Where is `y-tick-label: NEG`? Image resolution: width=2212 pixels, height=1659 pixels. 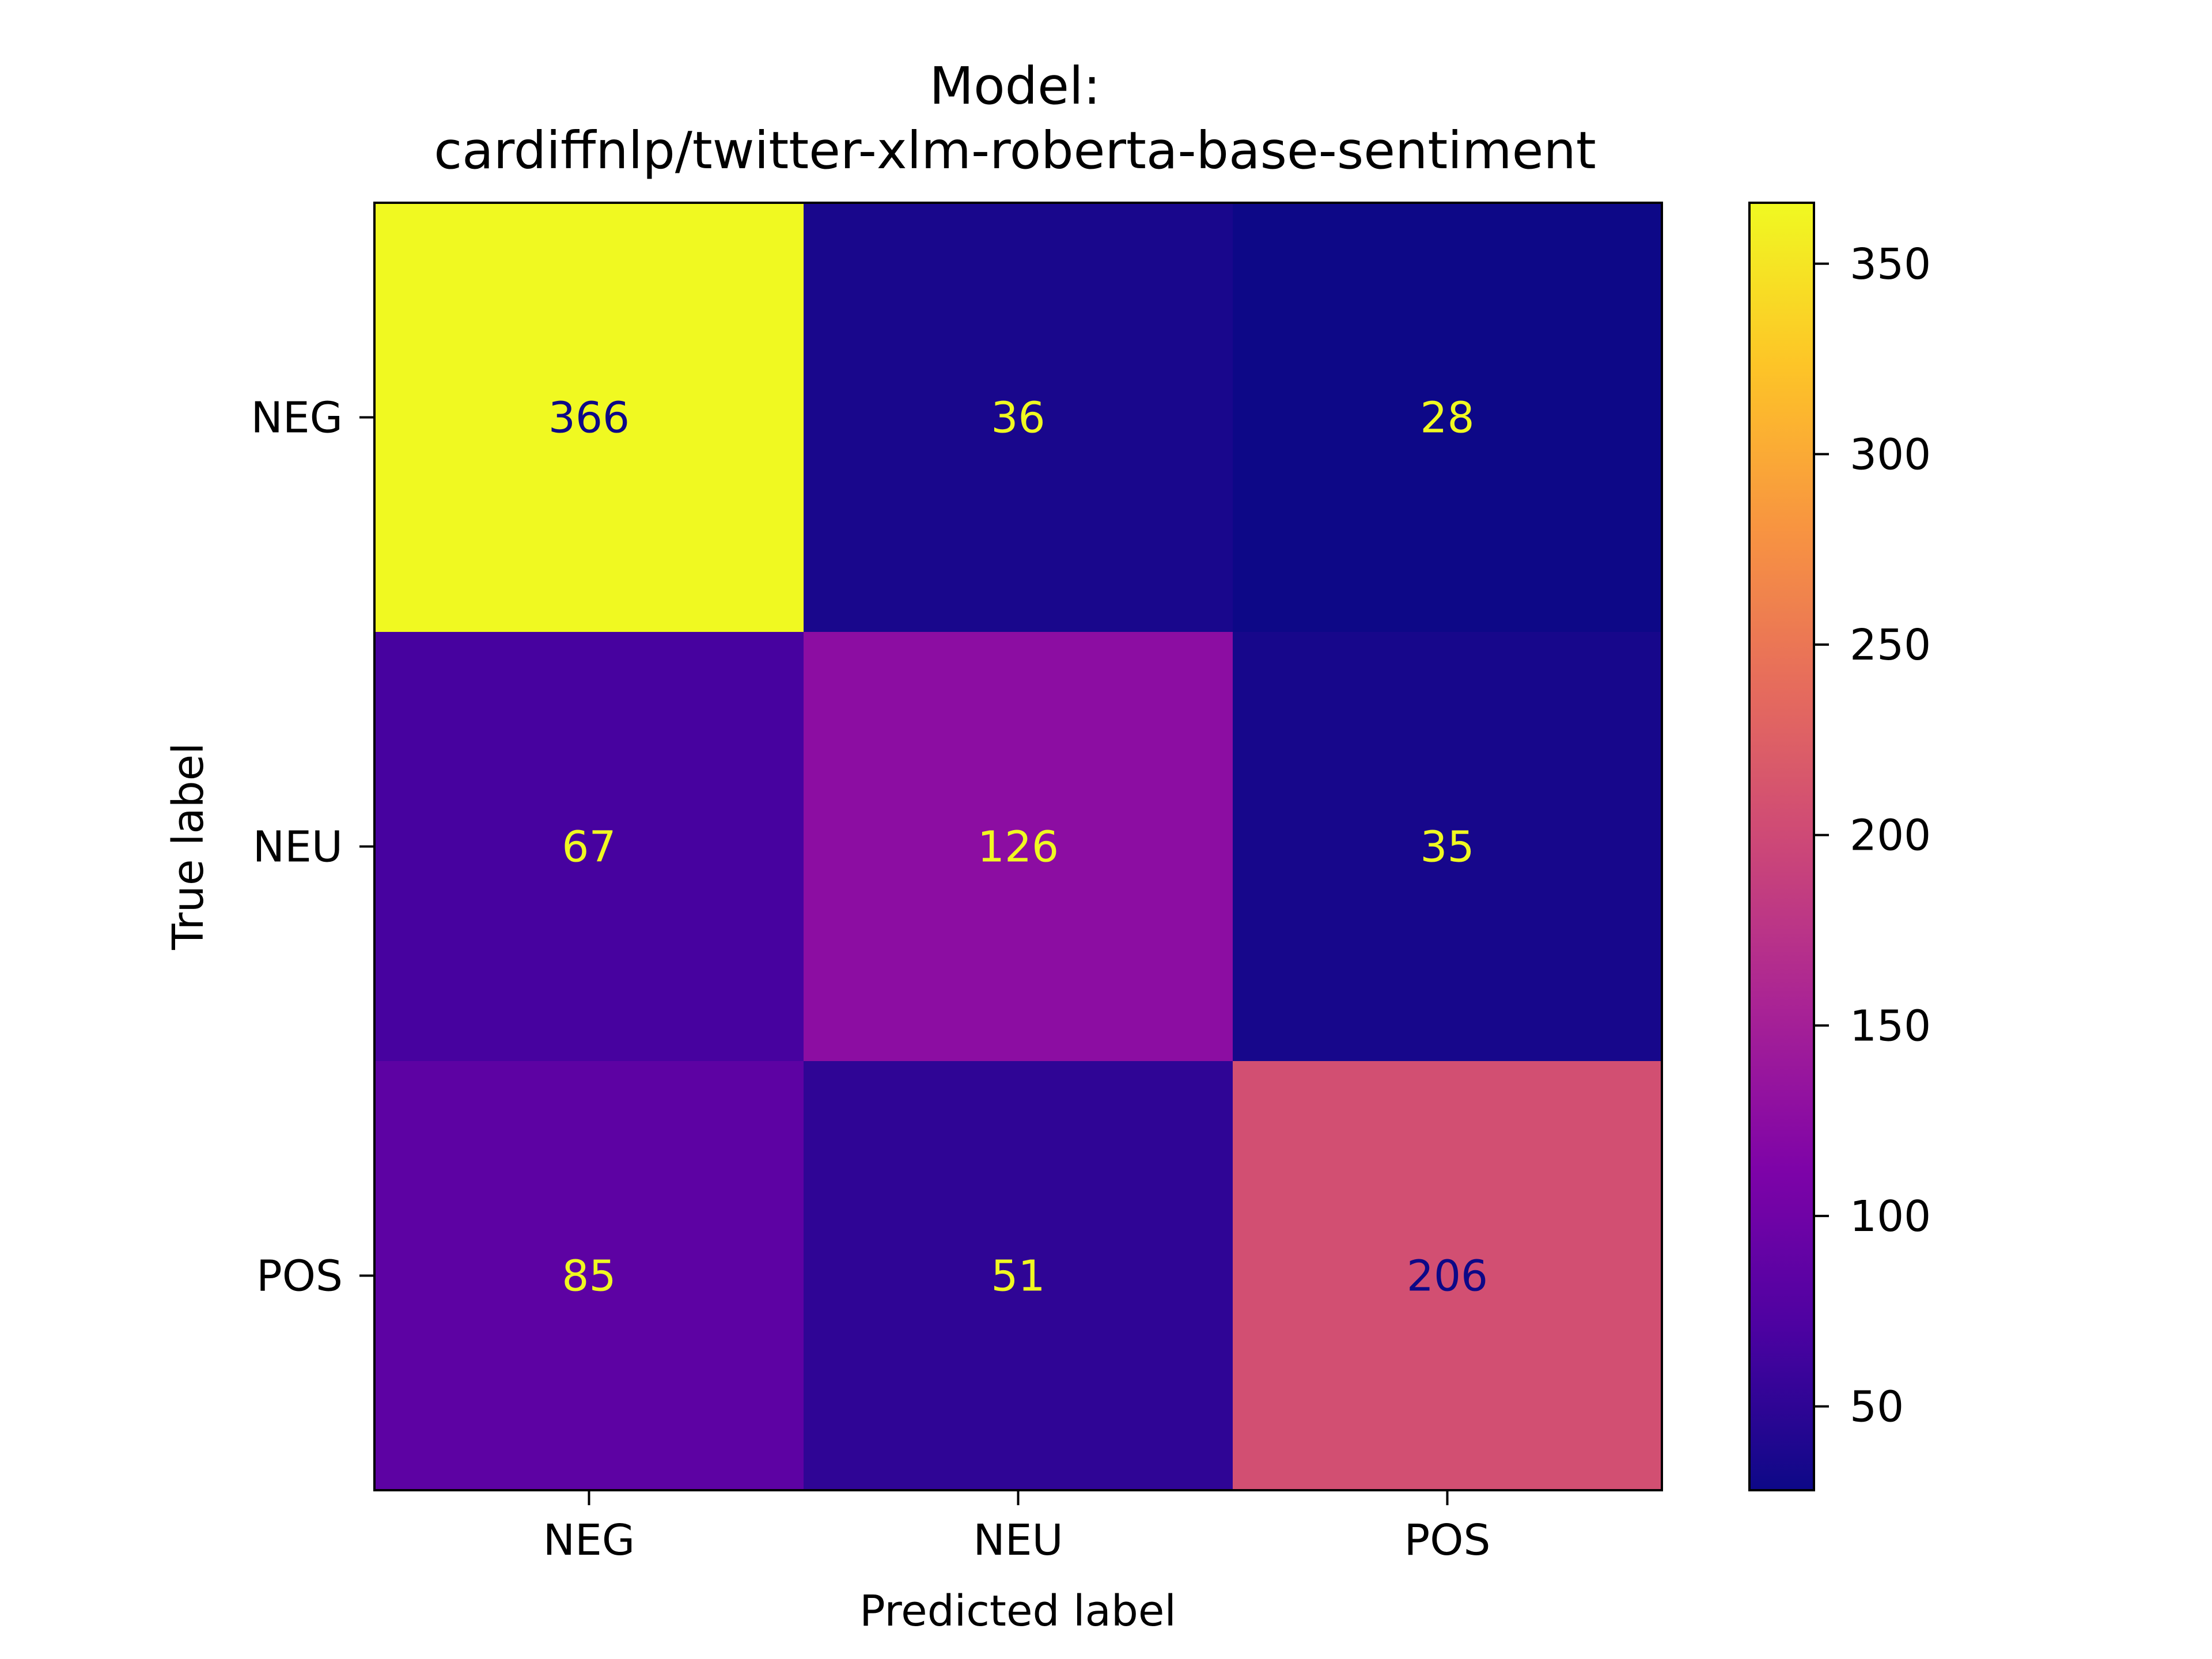
y-tick-label: NEG is located at coordinates (297, 418).